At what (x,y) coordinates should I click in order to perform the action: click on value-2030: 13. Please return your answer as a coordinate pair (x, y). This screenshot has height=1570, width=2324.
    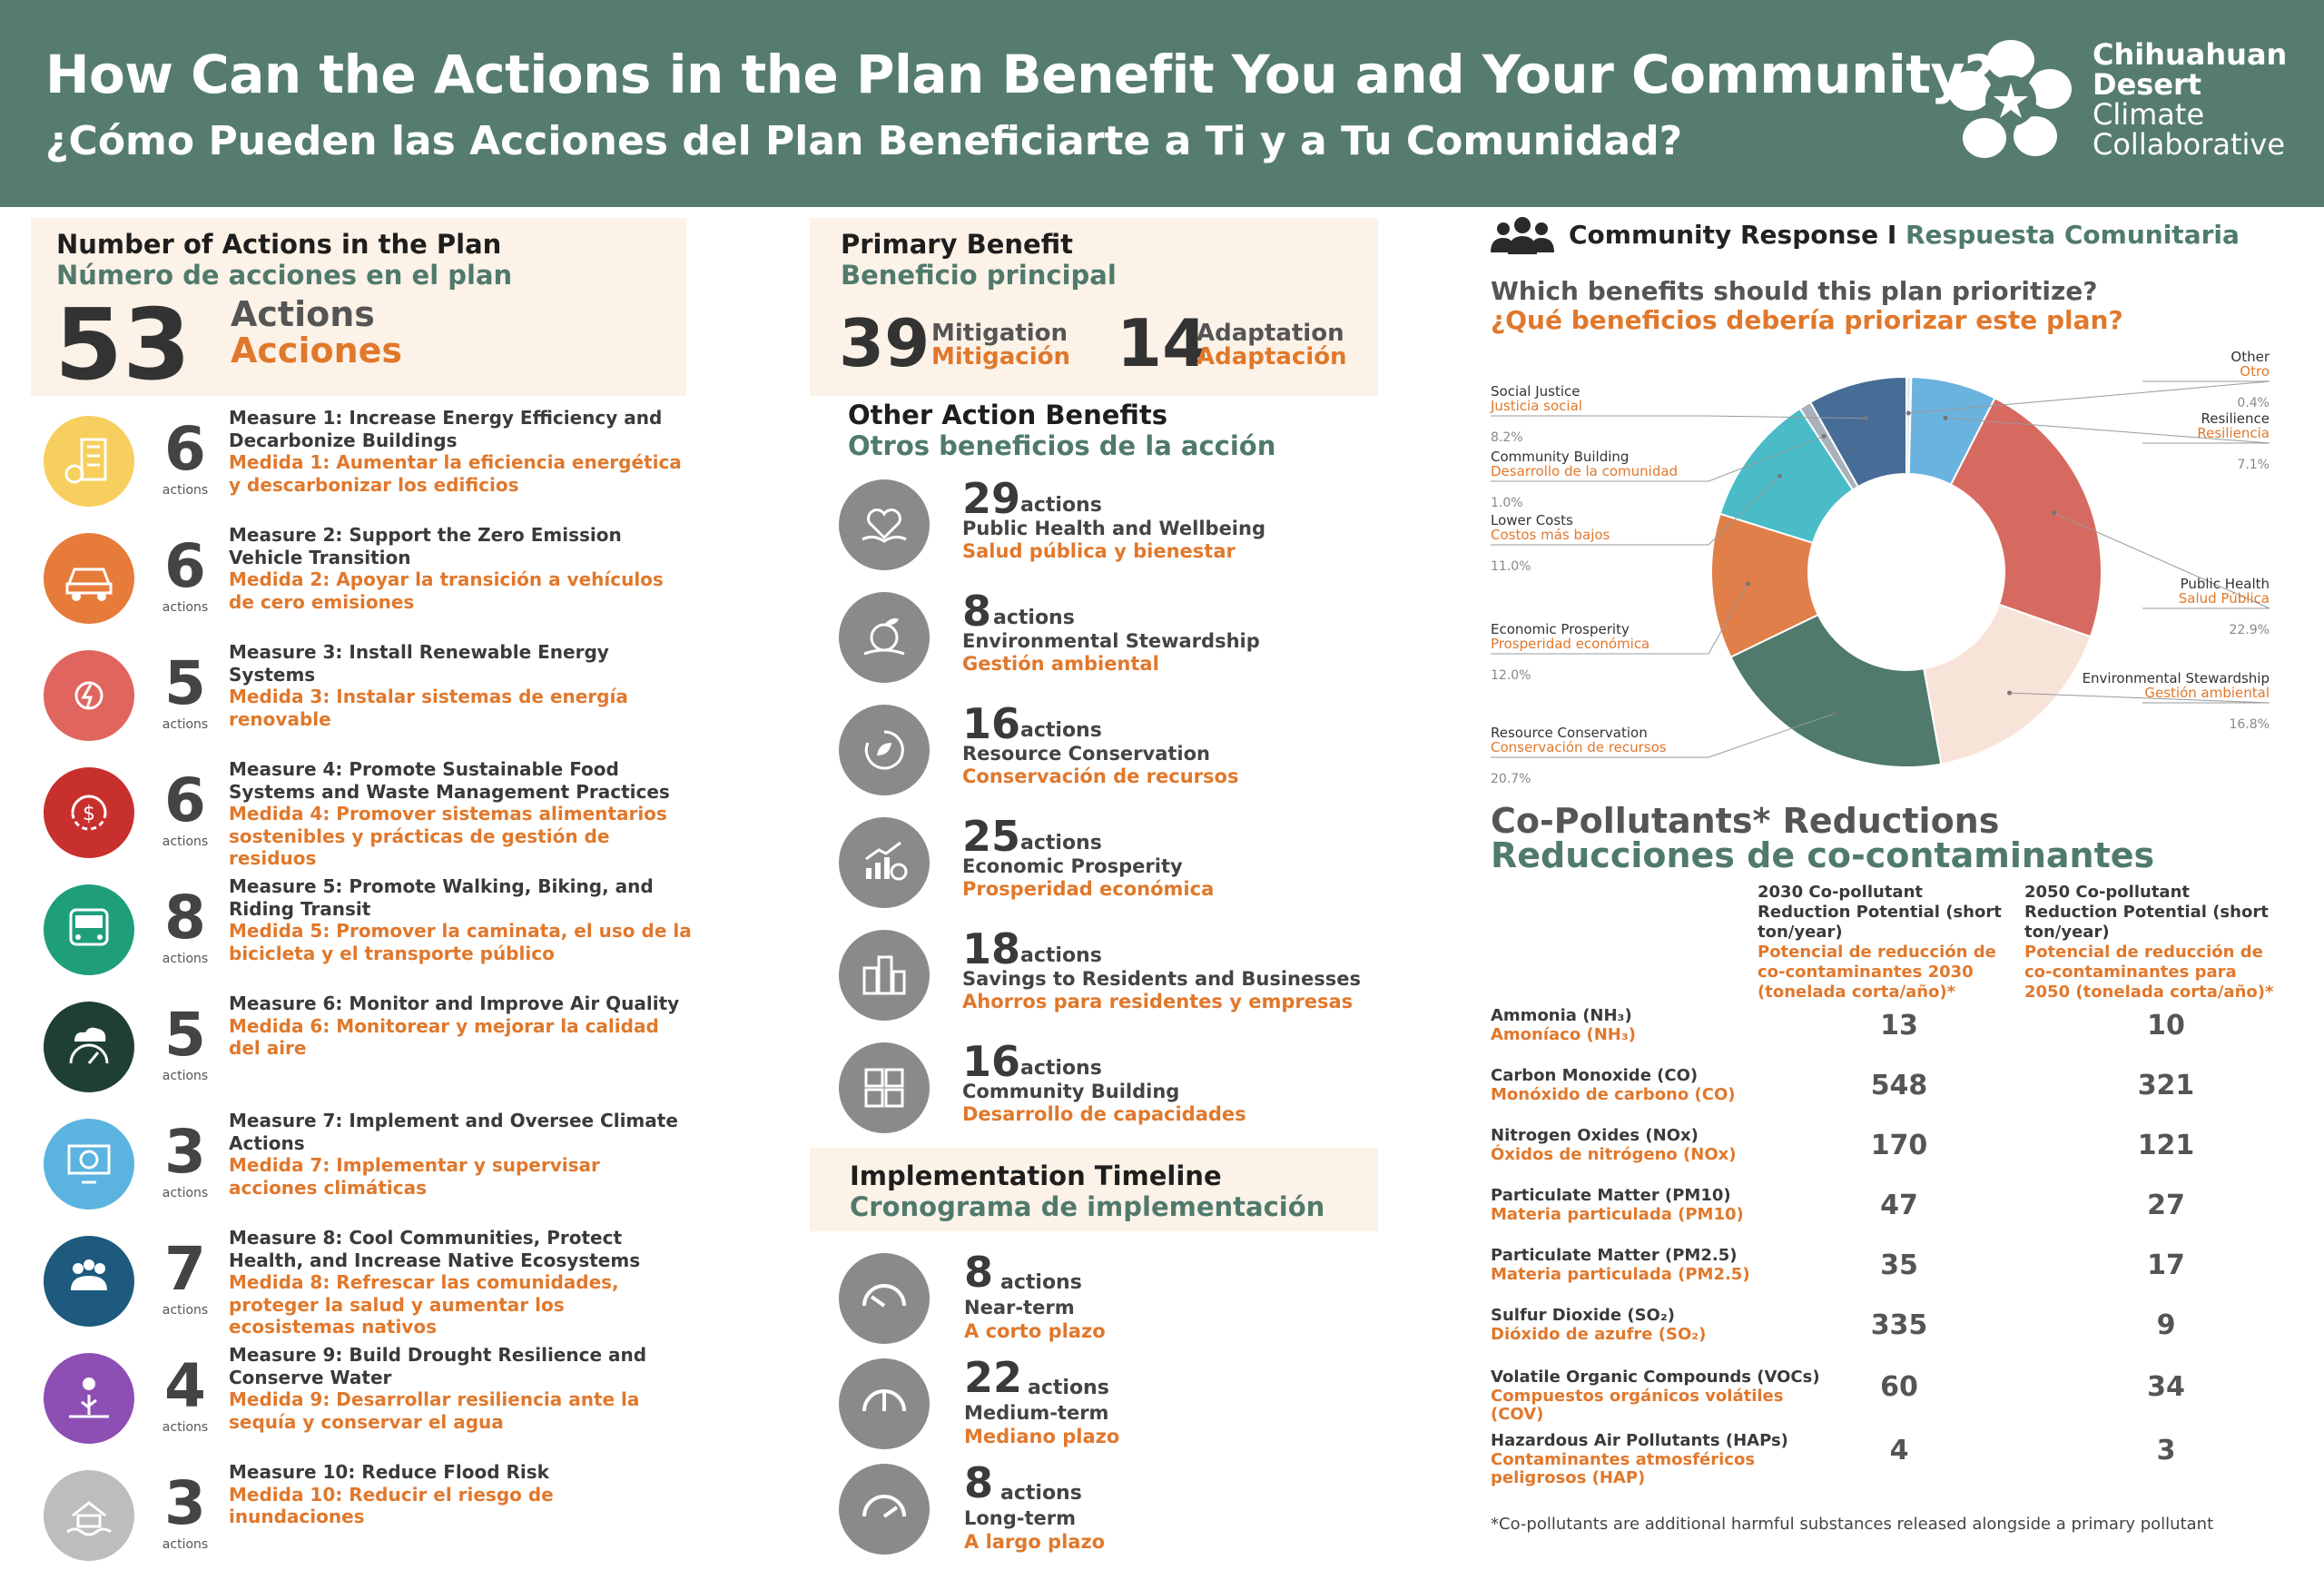
    Looking at the image, I should click on (1899, 1026).